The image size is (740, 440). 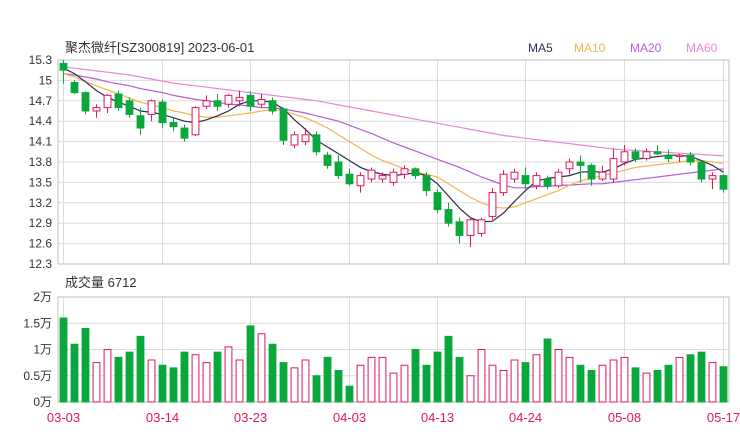 I want to click on date-tick-label: 04-13, so click(x=437, y=417).